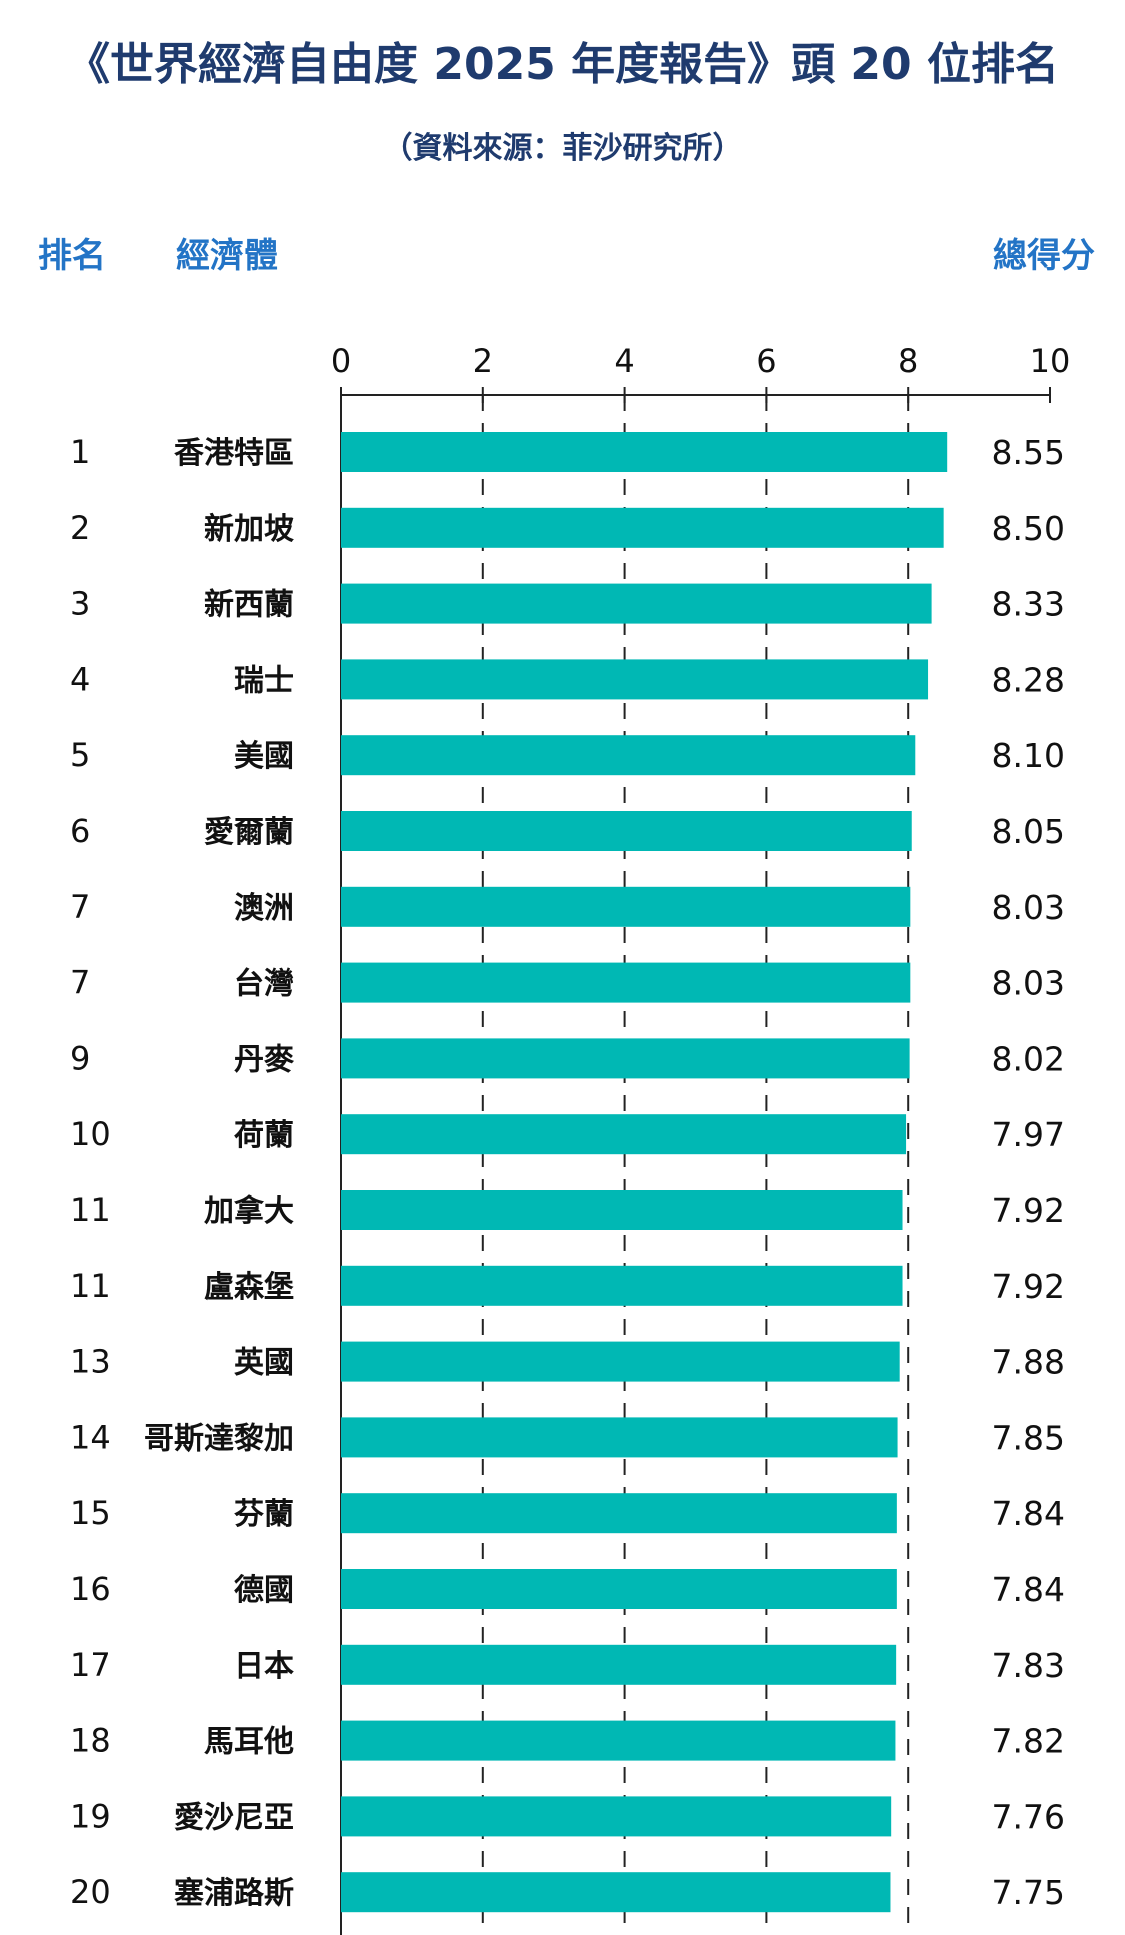 The height and width of the screenshot is (1935, 1125). Describe the element at coordinates (72, 256) in the screenshot. I see `column-header-rank: 排名` at that location.